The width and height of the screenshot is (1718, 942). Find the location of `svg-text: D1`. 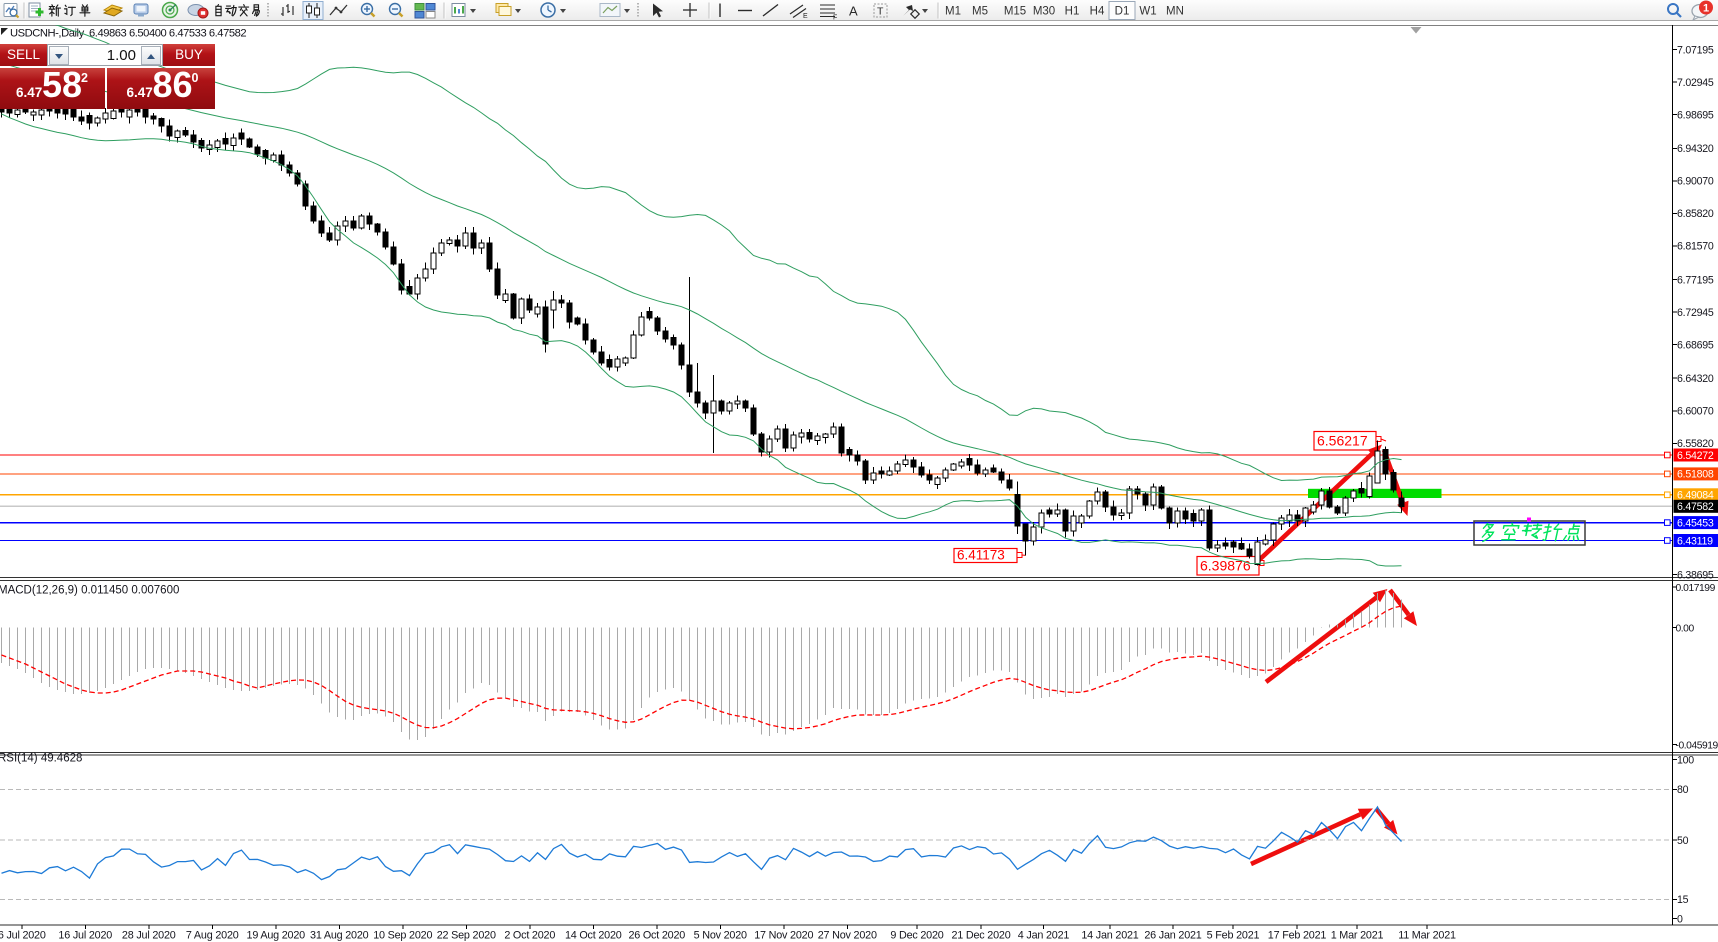

svg-text: D1 is located at coordinates (1122, 12).